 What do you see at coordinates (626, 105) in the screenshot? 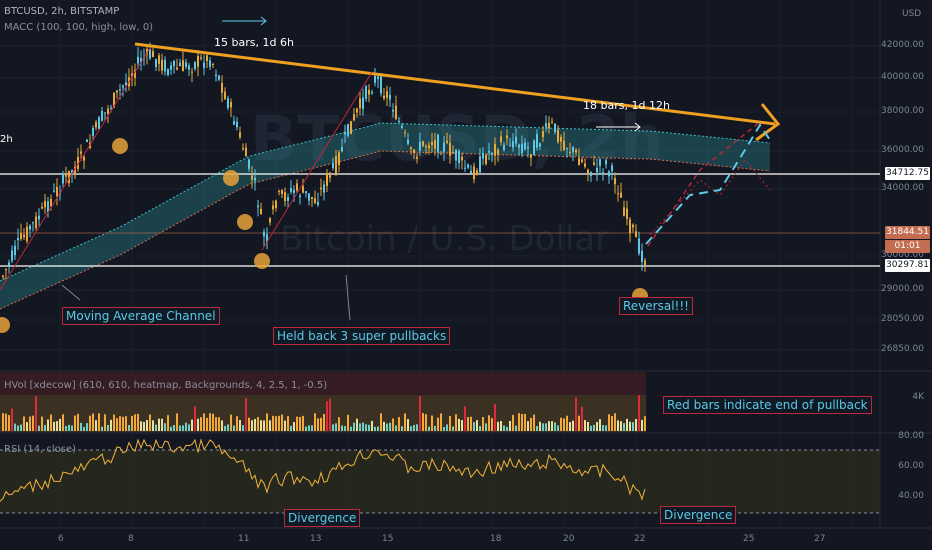
I see `bars-range-label-right: 18 bars, 1d 12h` at bounding box center [626, 105].